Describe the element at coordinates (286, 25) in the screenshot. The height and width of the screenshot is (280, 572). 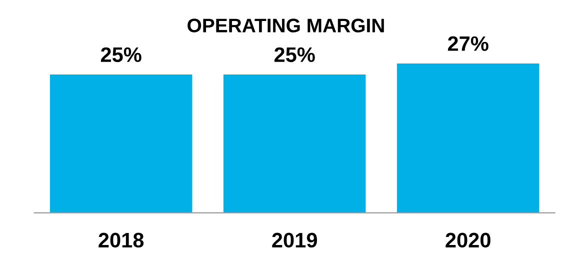
I see `chart-title: OPERATING MARGIN` at that location.